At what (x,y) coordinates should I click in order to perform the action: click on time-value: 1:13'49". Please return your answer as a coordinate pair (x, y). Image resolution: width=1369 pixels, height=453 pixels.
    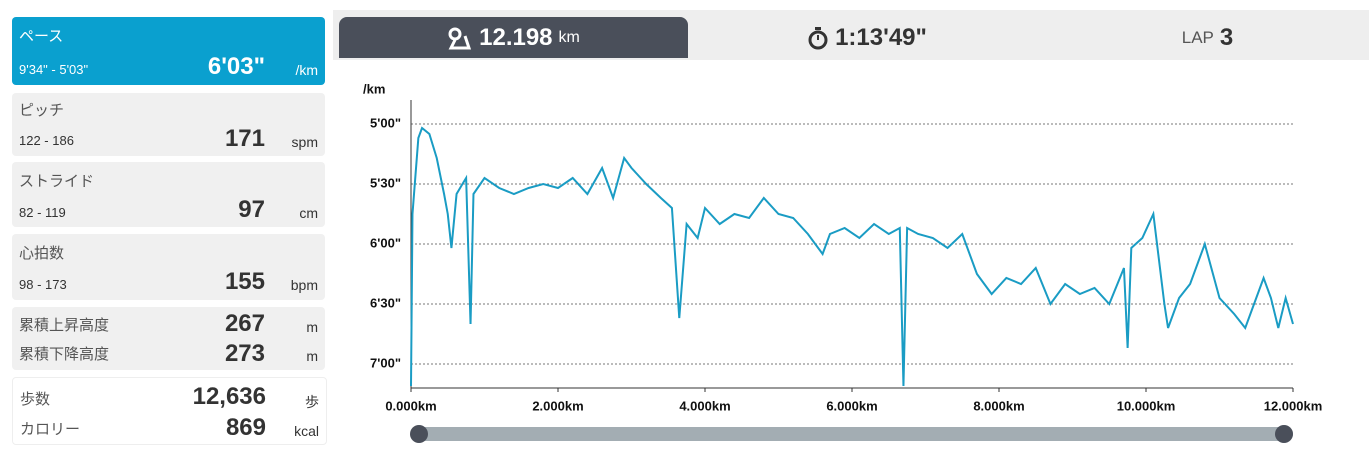
    Looking at the image, I should click on (881, 37).